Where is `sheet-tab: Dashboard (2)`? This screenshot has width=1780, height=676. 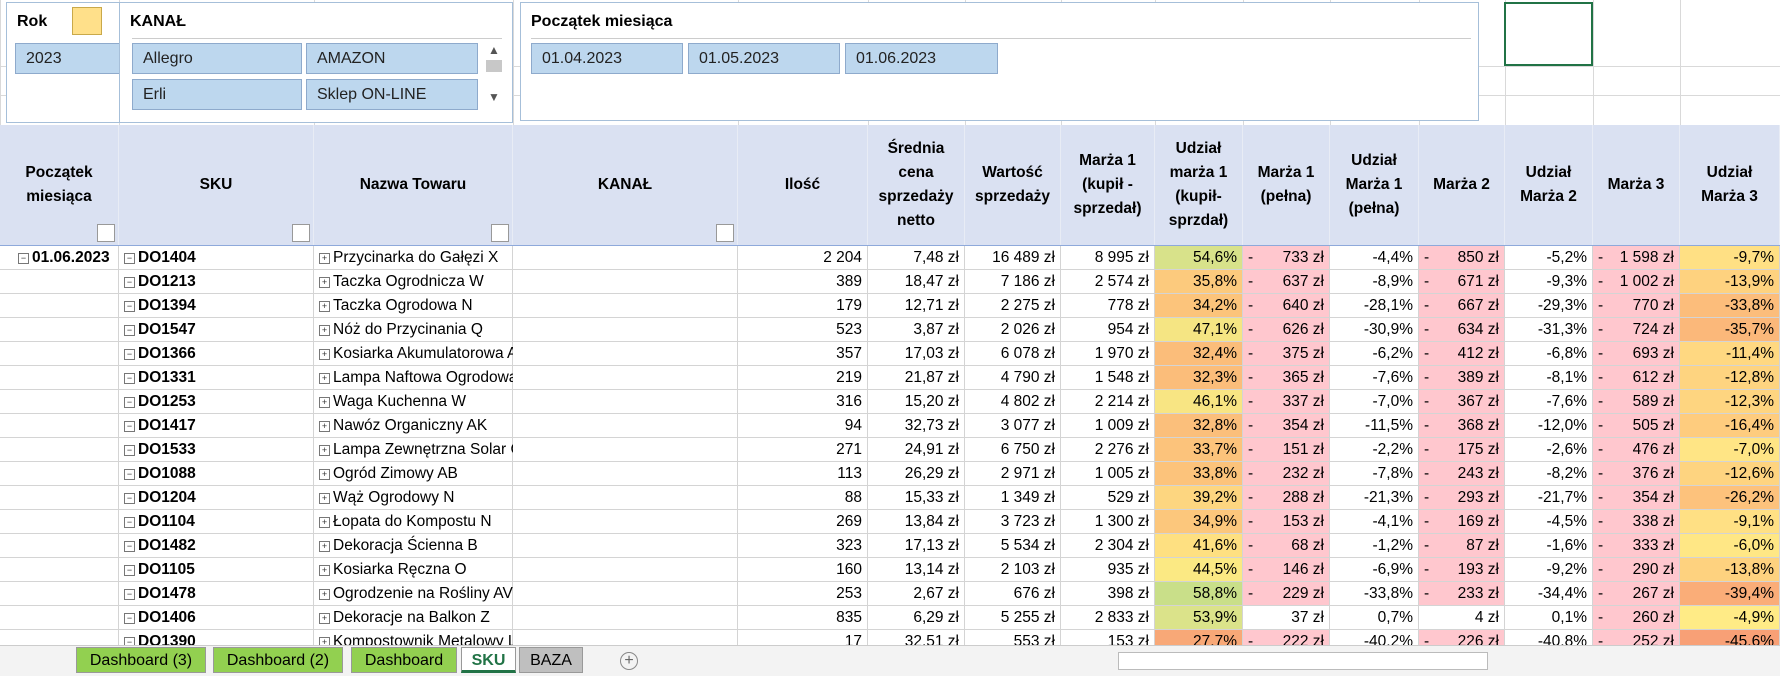
sheet-tab: Dashboard (2) is located at coordinates (278, 660).